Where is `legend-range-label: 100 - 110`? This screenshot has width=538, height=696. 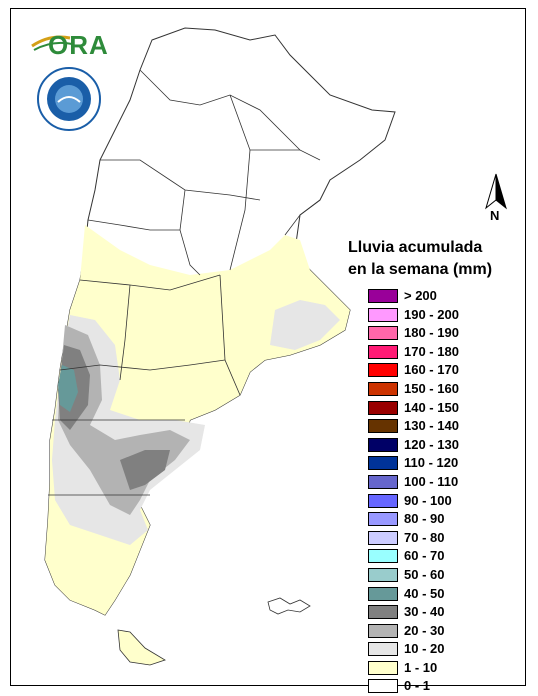 legend-range-label: 100 - 110 is located at coordinates (431, 481).